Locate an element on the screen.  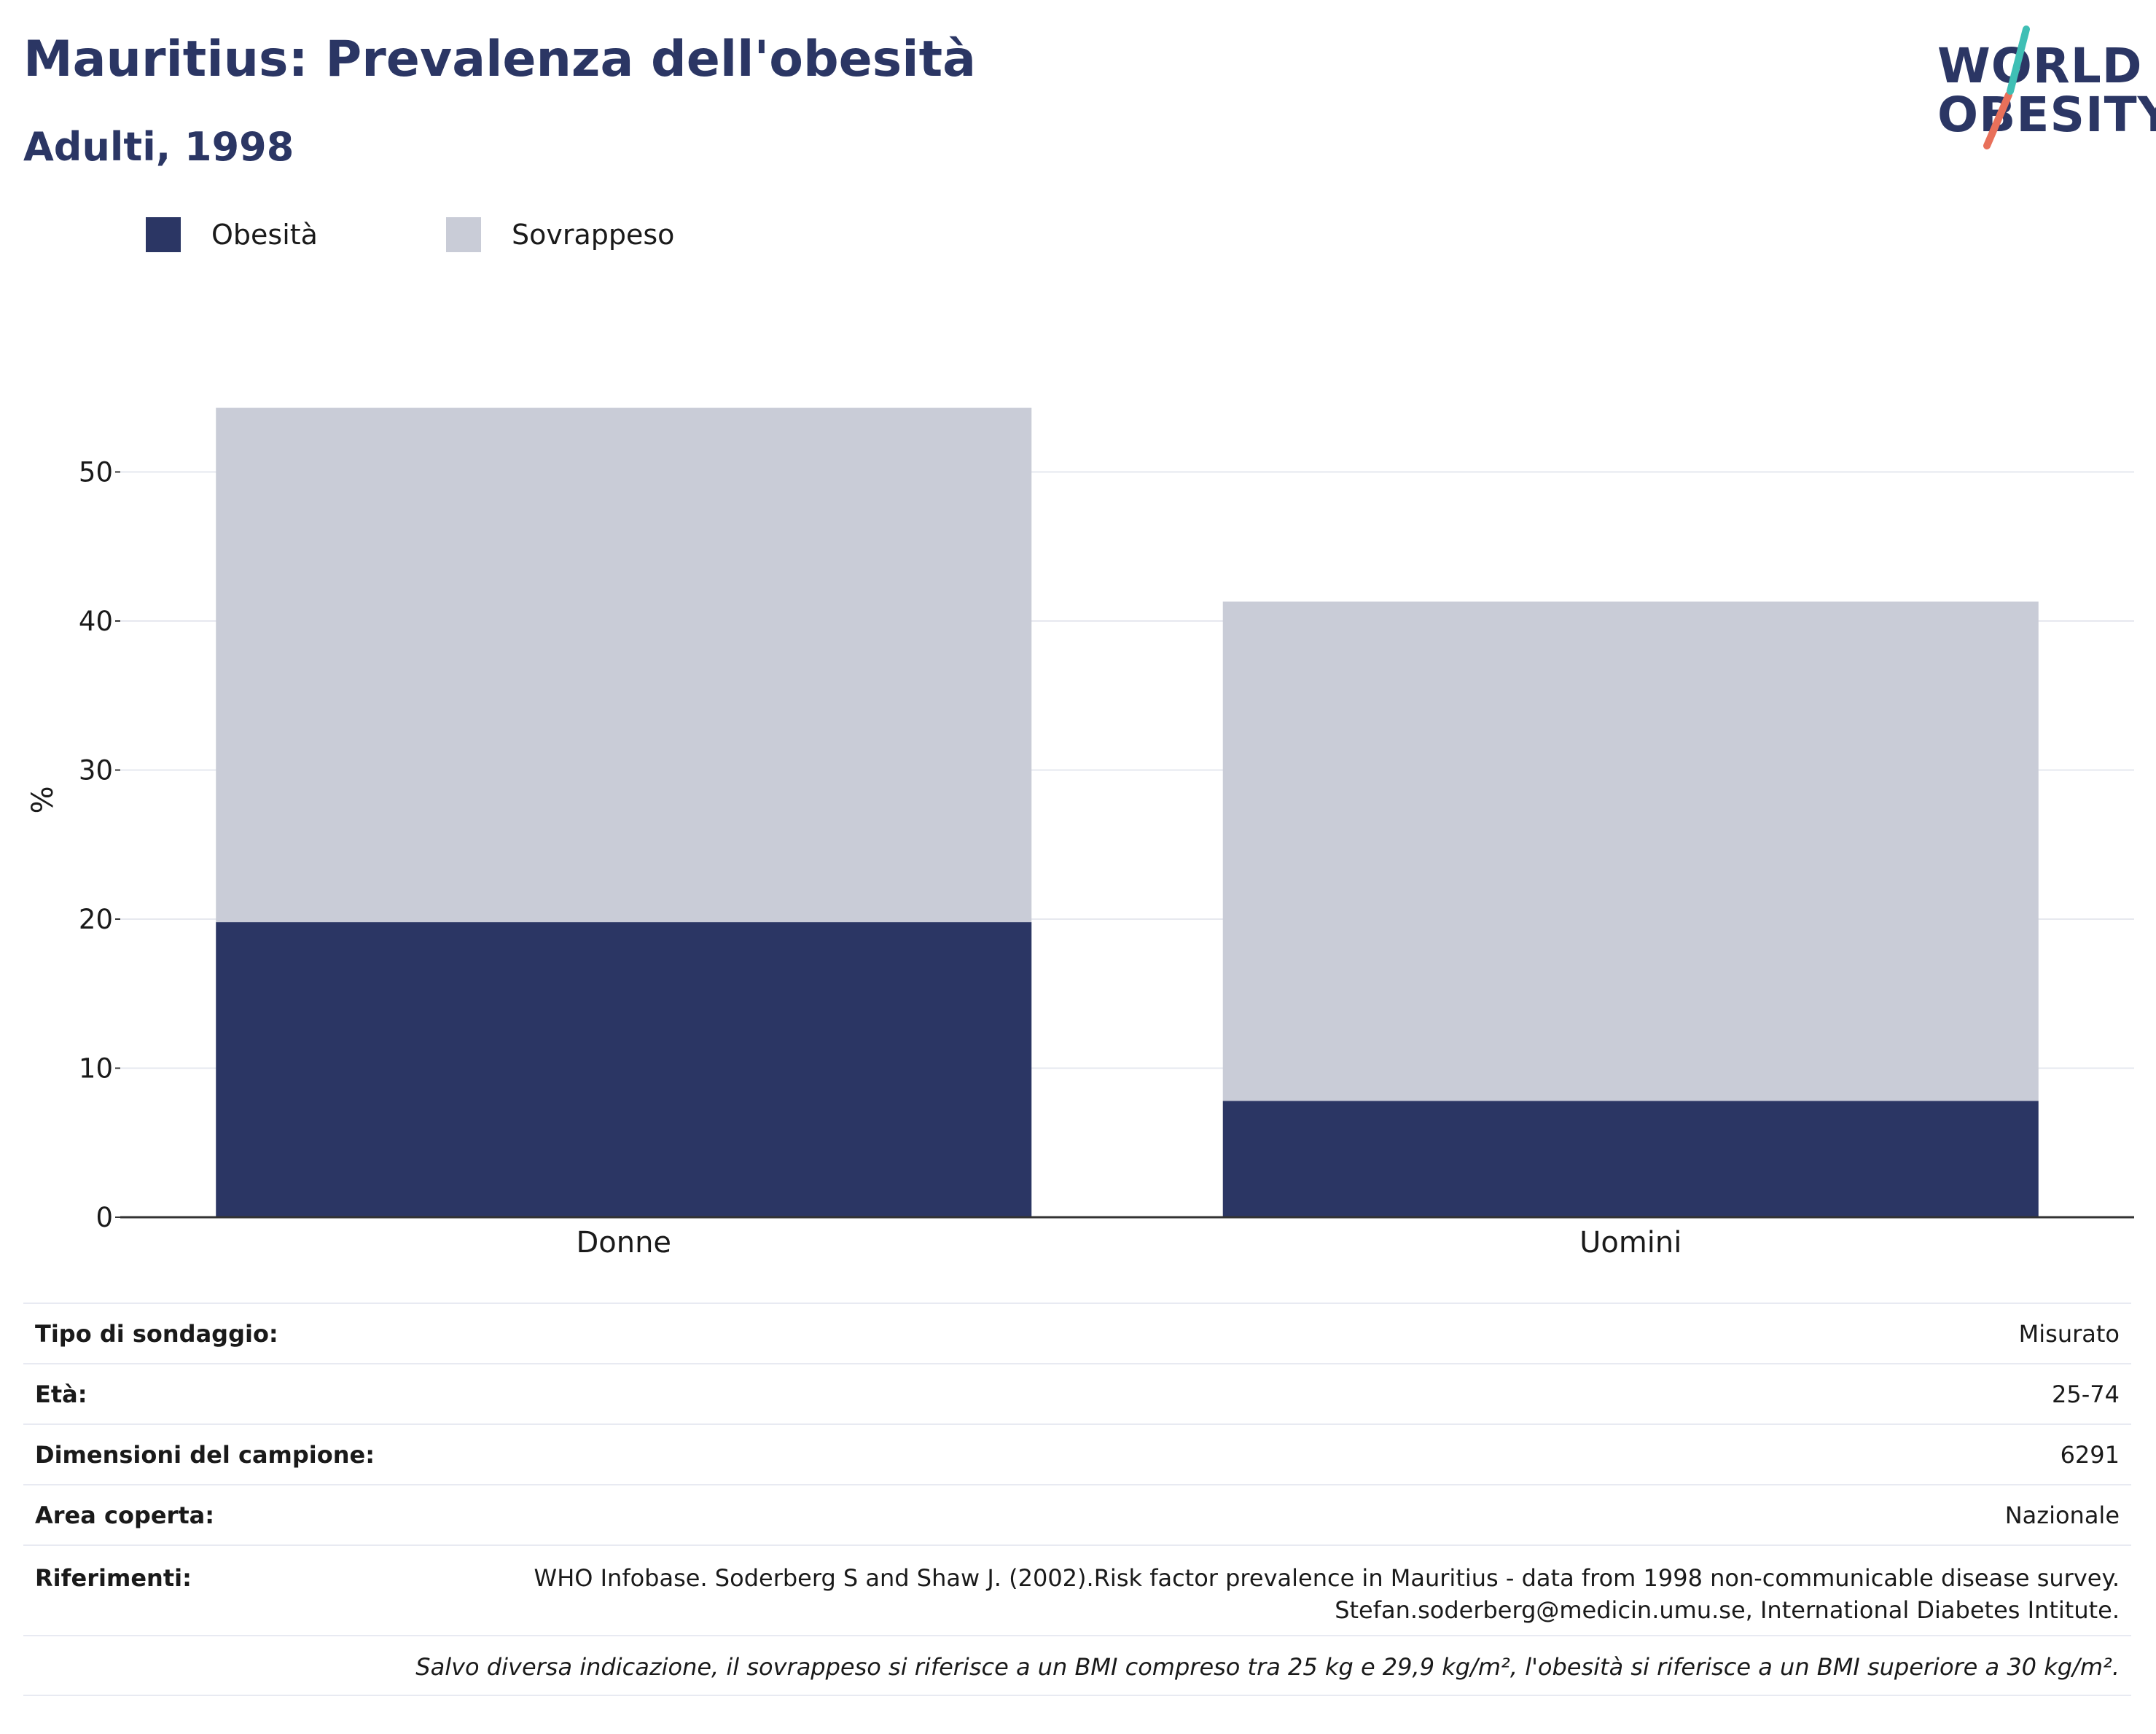
y-tick-label: 10 is located at coordinates (96, 1069).